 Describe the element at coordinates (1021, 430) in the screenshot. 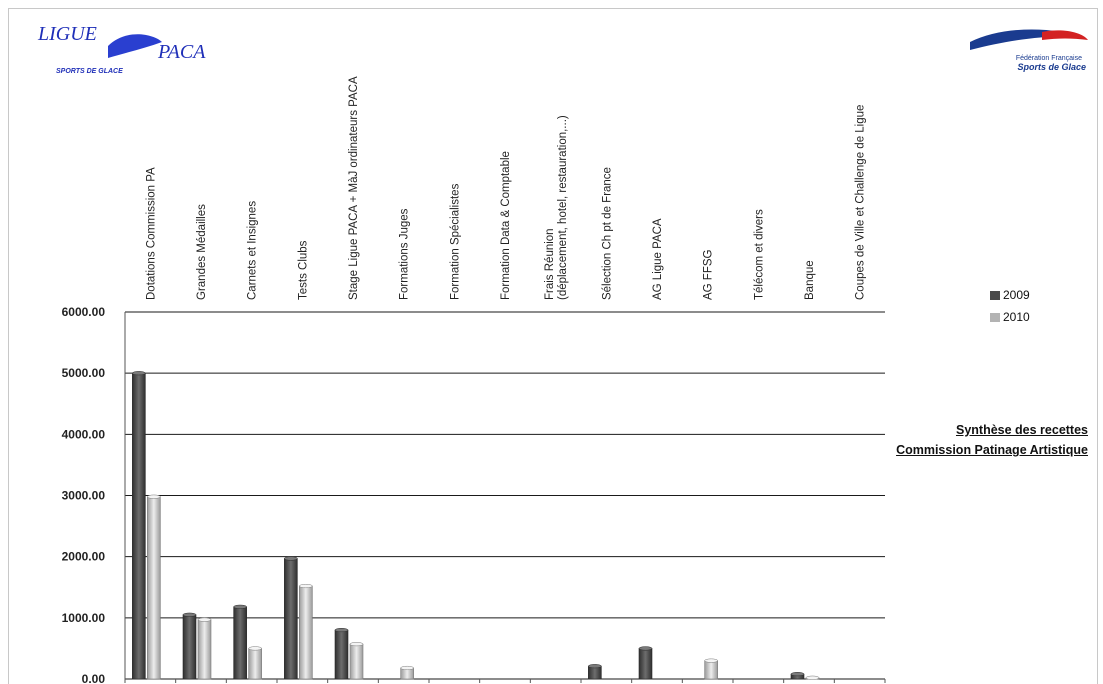

I see `chart-title-line1: Synthèse des recettes` at that location.